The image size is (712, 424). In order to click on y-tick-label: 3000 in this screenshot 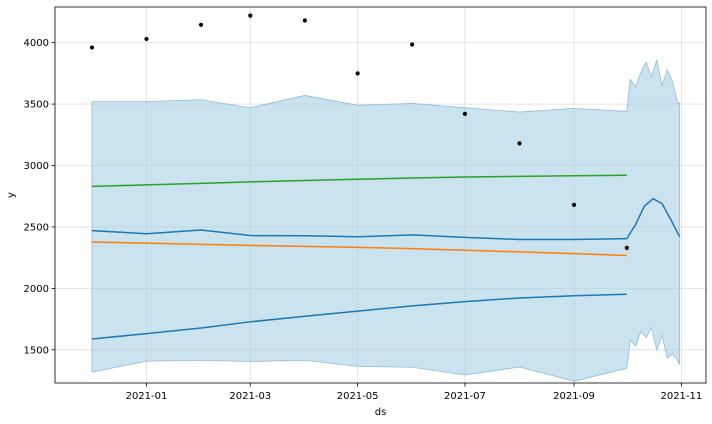, I will do `click(36, 166)`.